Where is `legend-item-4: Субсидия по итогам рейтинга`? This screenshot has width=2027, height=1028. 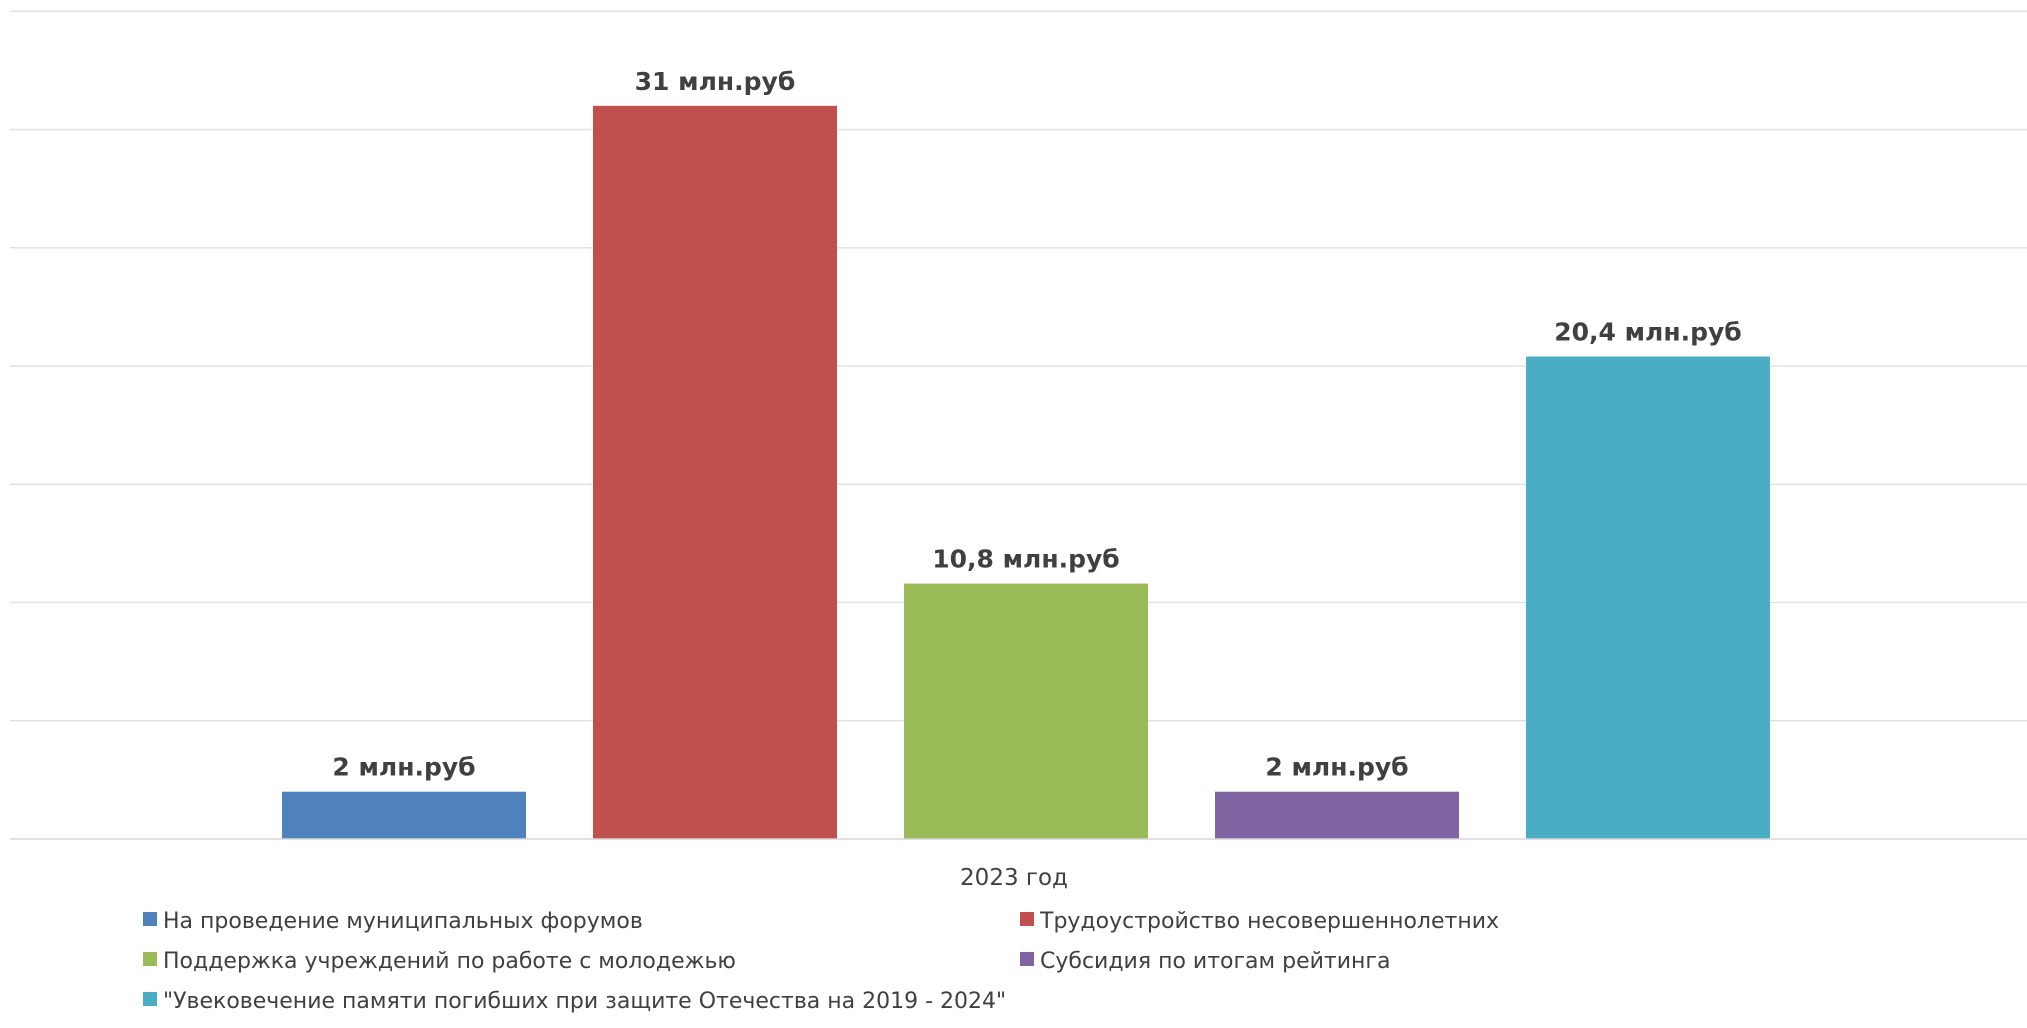 legend-item-4: Субсидия по итогам рейтинга is located at coordinates (1205, 961).